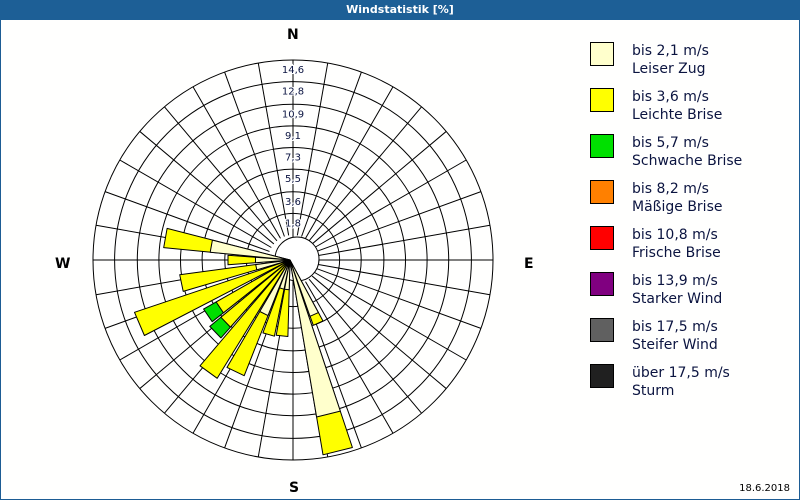 The height and width of the screenshot is (500, 800). I want to click on legend-range: bis 17,5 m/s, so click(675, 327).